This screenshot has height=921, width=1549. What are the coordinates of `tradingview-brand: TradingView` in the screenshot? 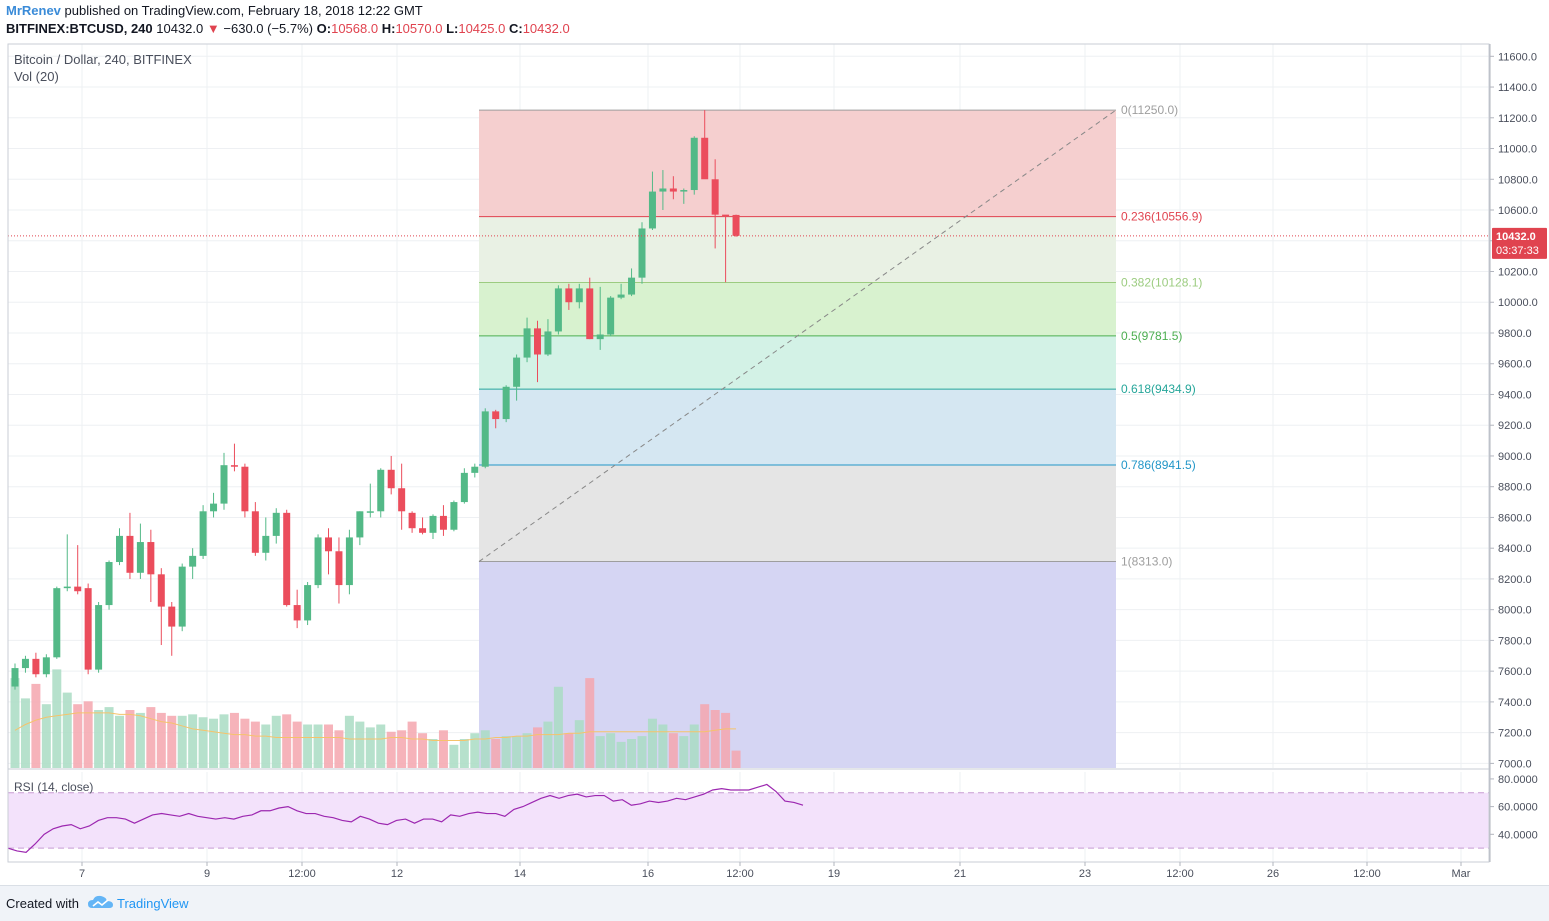 It's located at (153, 903).